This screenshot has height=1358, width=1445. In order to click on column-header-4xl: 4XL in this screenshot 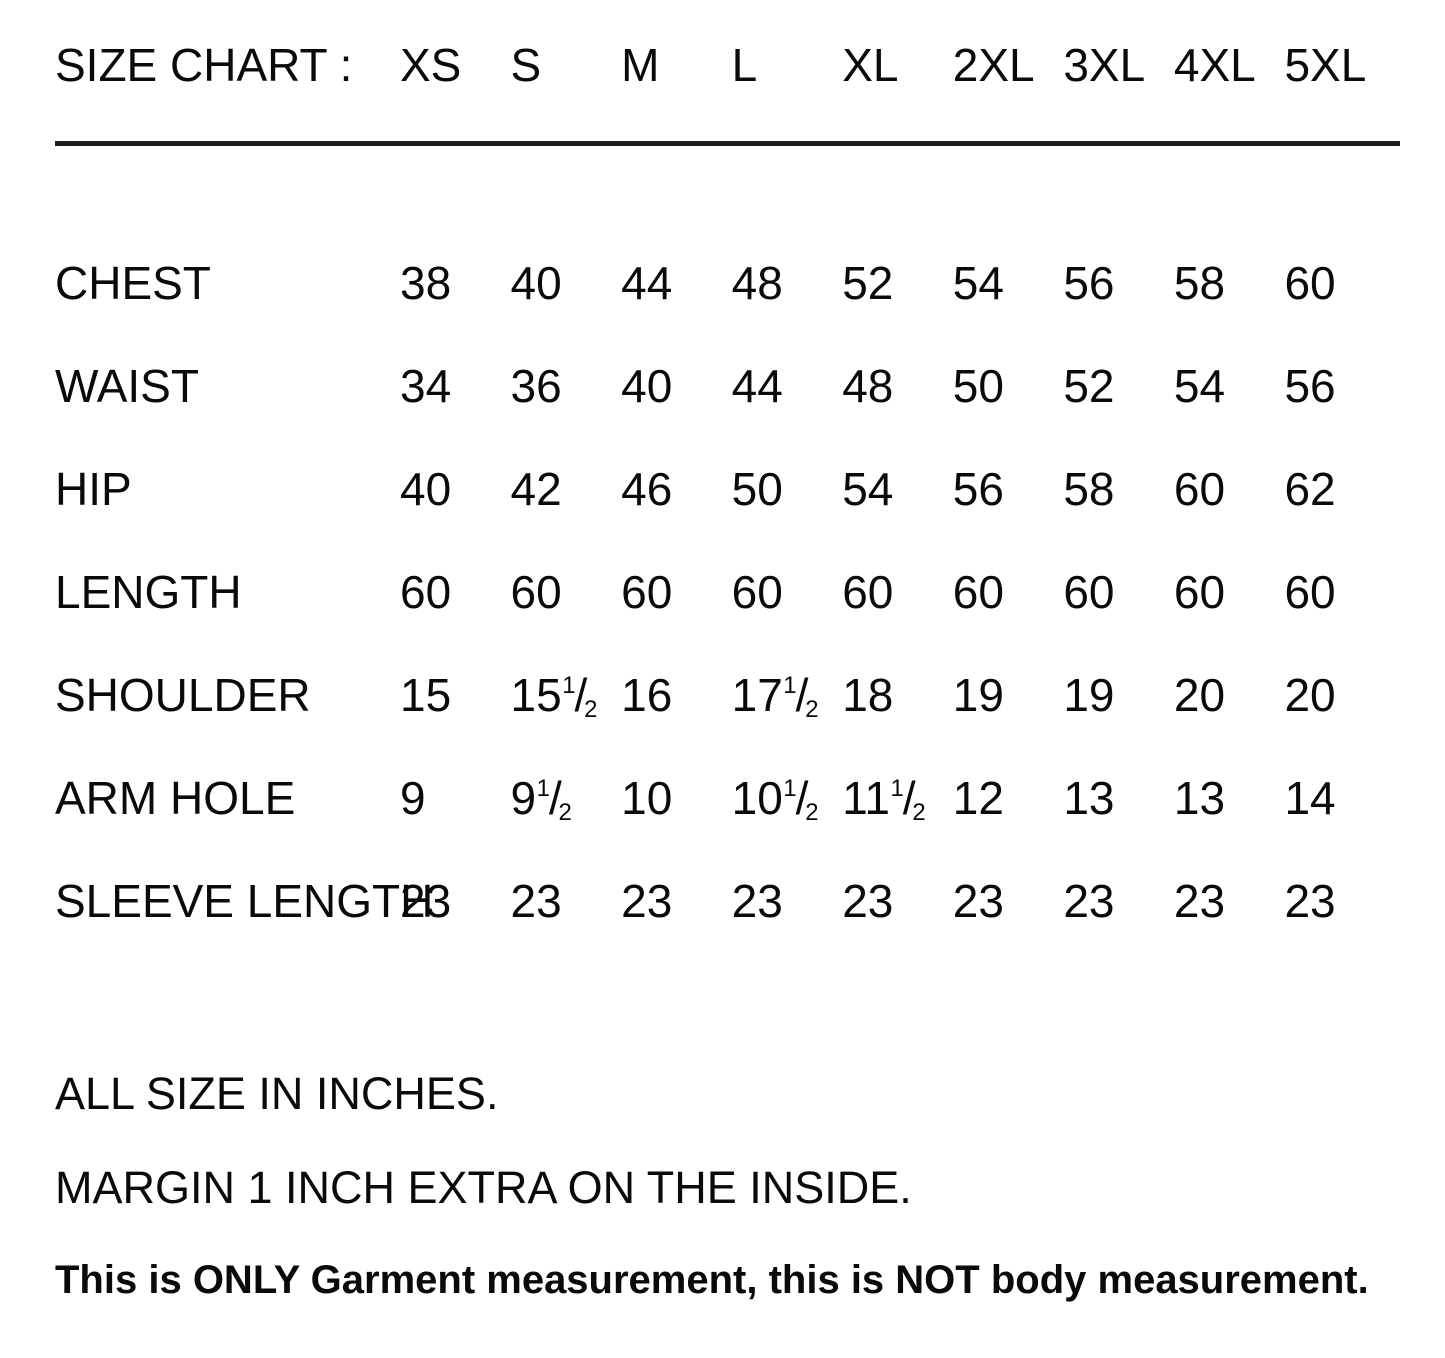, I will do `click(1214, 65)`.